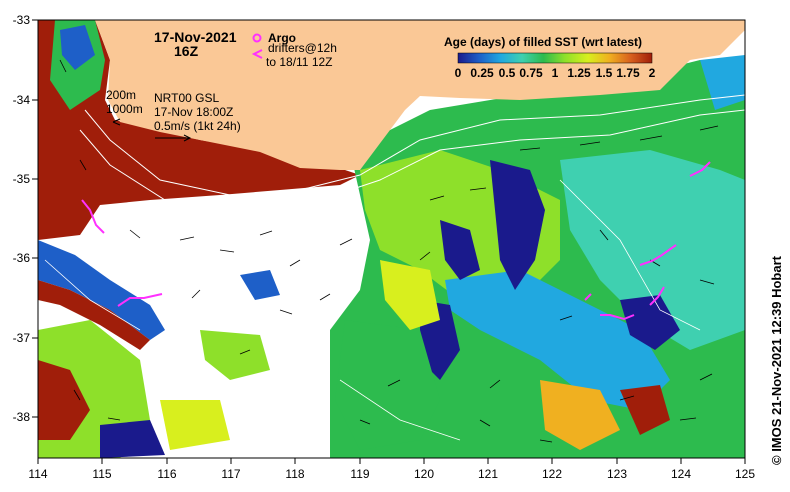 The height and width of the screenshot is (492, 790). Describe the element at coordinates (531, 73) in the screenshot. I see `colorbar-tick: 0.75` at that location.